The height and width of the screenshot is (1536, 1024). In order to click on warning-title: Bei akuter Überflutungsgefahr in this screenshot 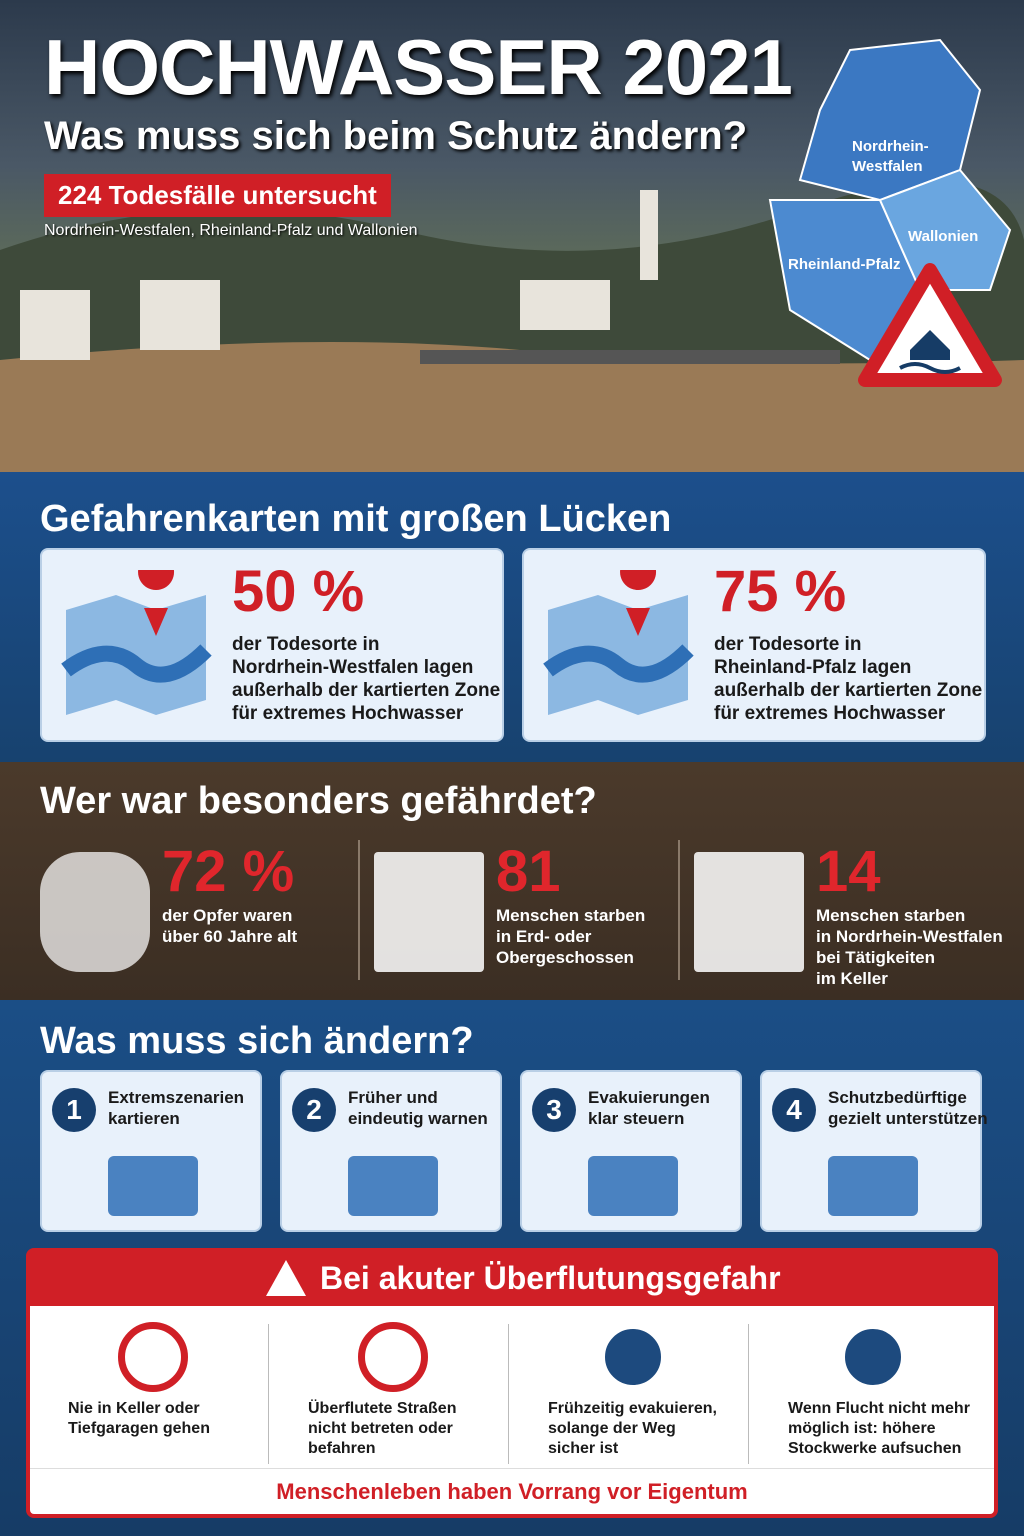, I will do `click(550, 1278)`.